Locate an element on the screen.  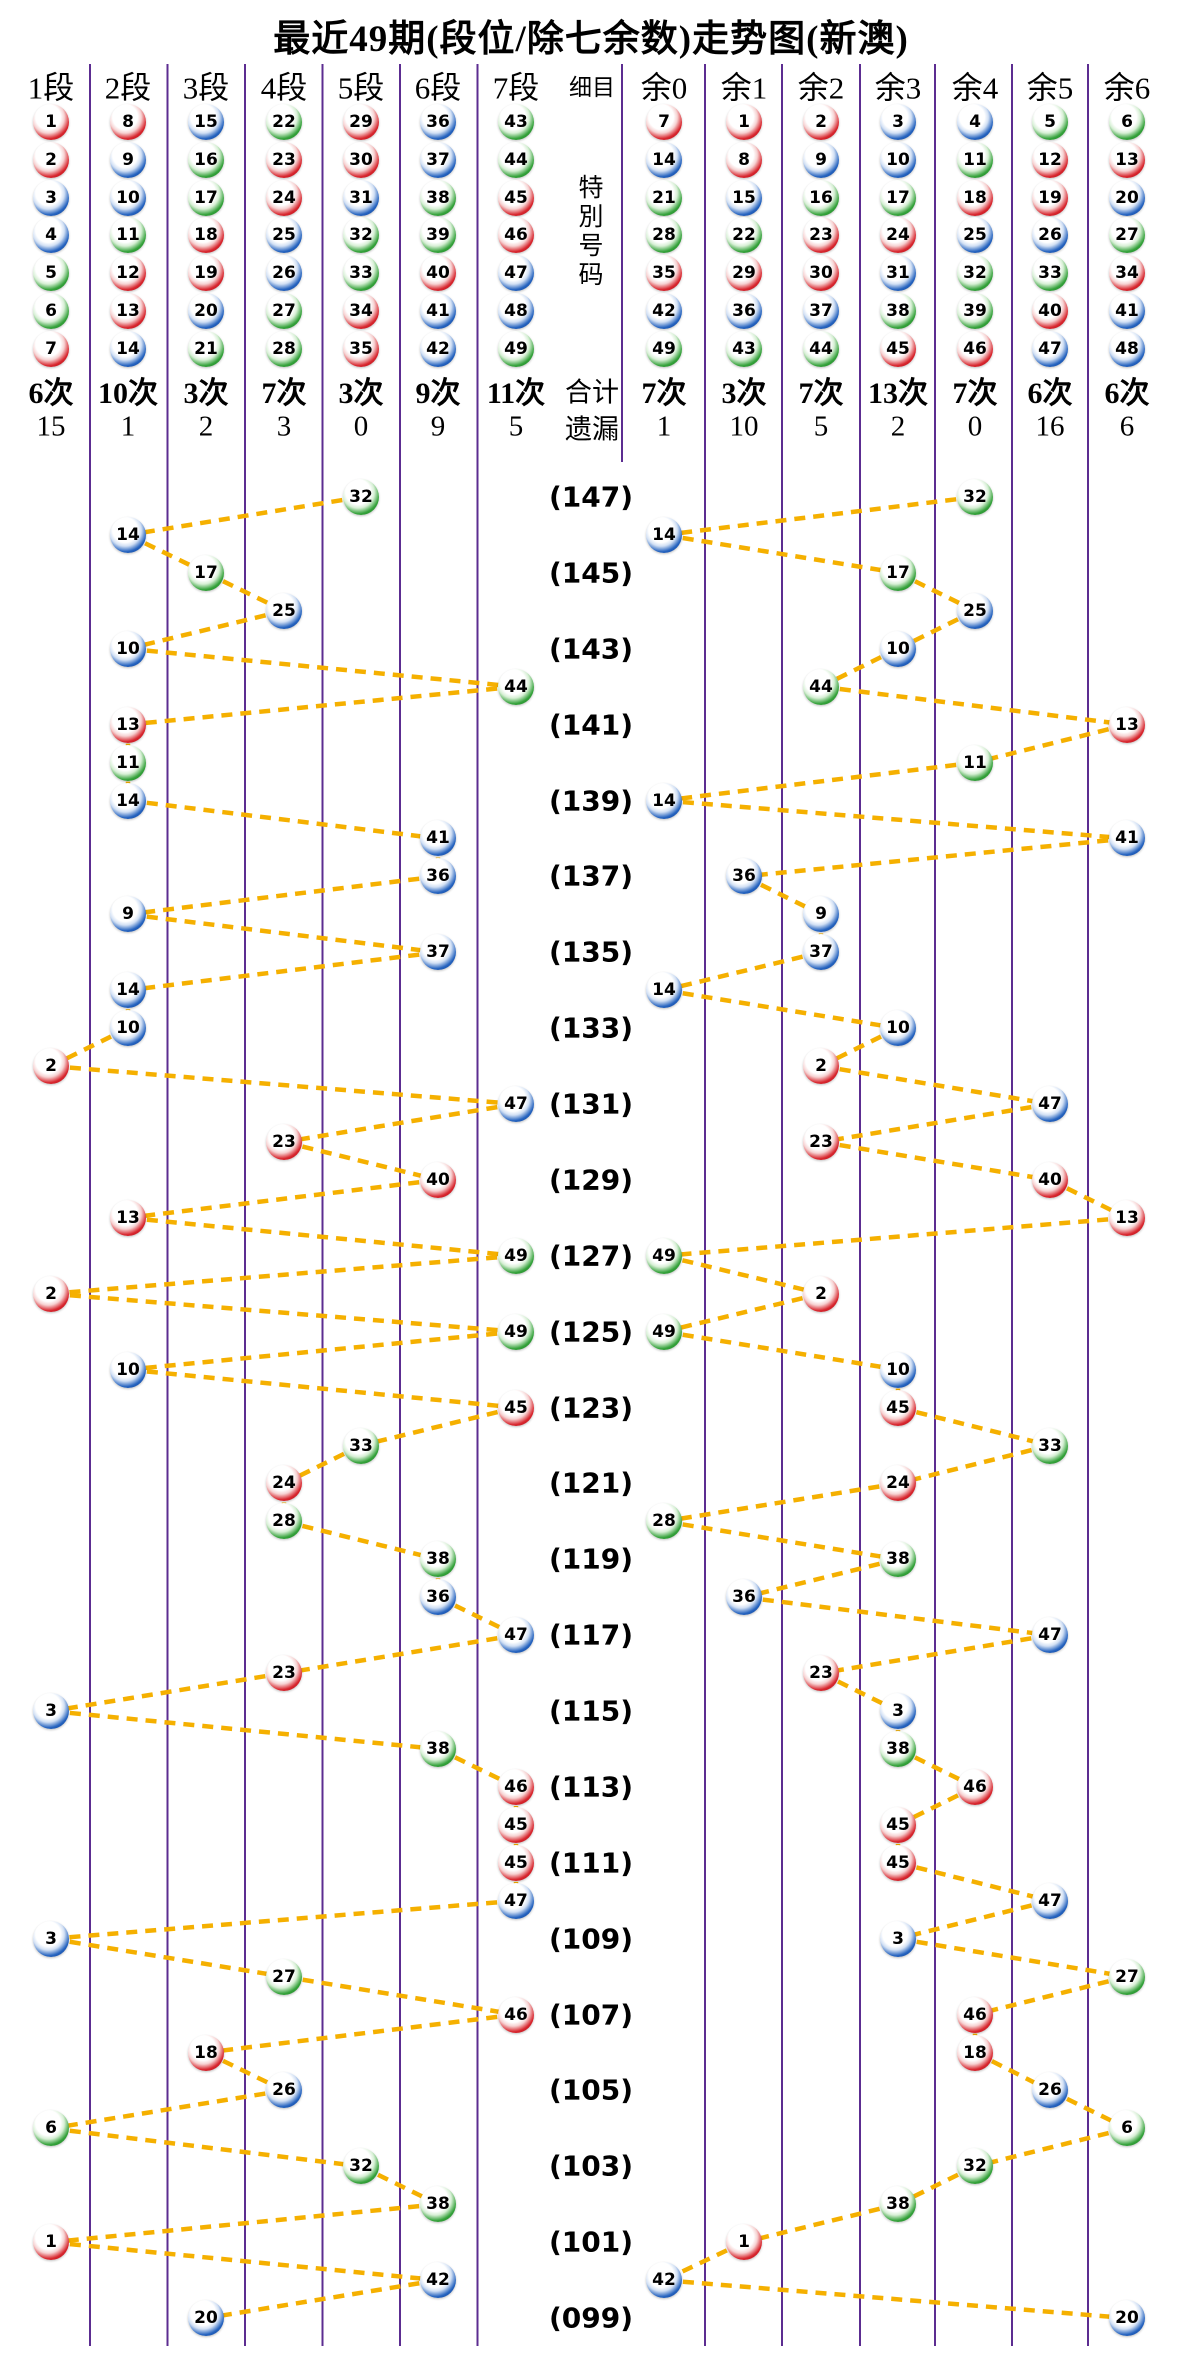
remainder-column-header: 余0 is located at coordinates (664, 88).